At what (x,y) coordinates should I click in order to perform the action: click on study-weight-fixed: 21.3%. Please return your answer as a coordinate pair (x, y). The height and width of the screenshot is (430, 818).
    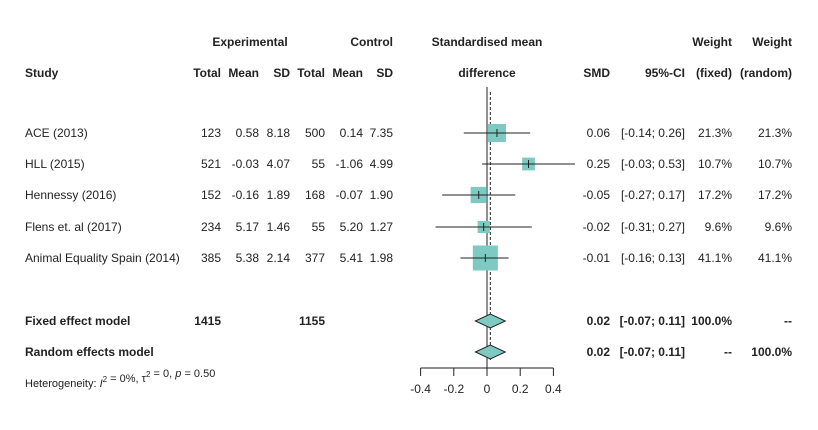
    Looking at the image, I should click on (715, 133).